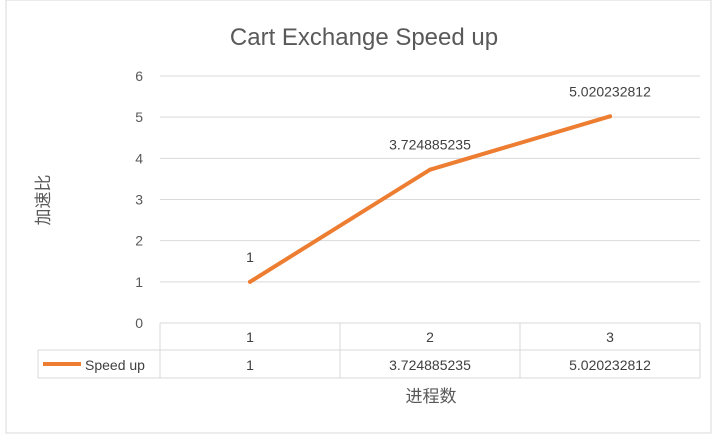 Image resolution: width=717 pixels, height=436 pixels. What do you see at coordinates (139, 76) in the screenshot?
I see `y-tick-label: 6` at bounding box center [139, 76].